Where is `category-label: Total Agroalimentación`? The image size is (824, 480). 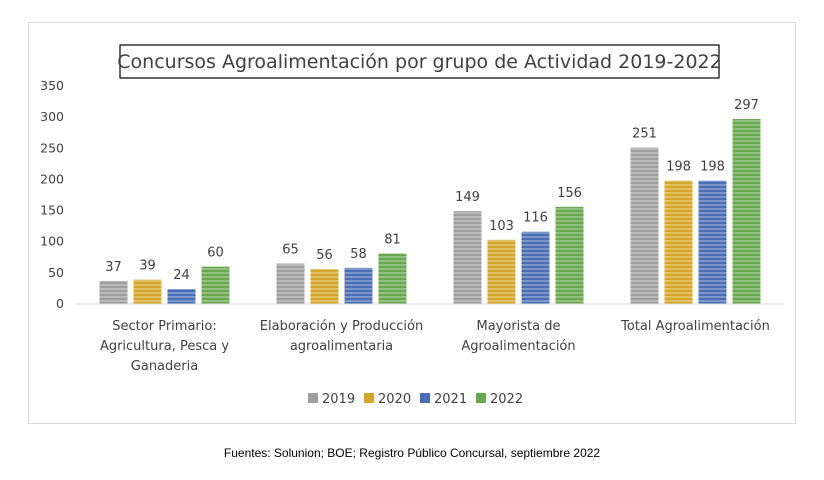
category-label: Total Agroalimentación is located at coordinates (695, 326).